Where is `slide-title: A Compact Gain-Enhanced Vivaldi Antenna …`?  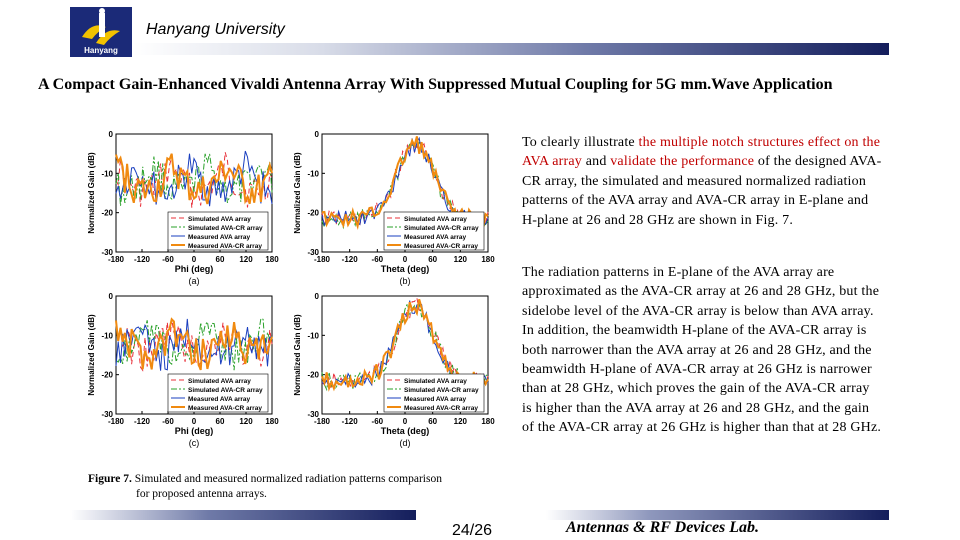 slide-title: A Compact Gain-Enhanced Vivaldi Antenna … is located at coordinates (435, 84).